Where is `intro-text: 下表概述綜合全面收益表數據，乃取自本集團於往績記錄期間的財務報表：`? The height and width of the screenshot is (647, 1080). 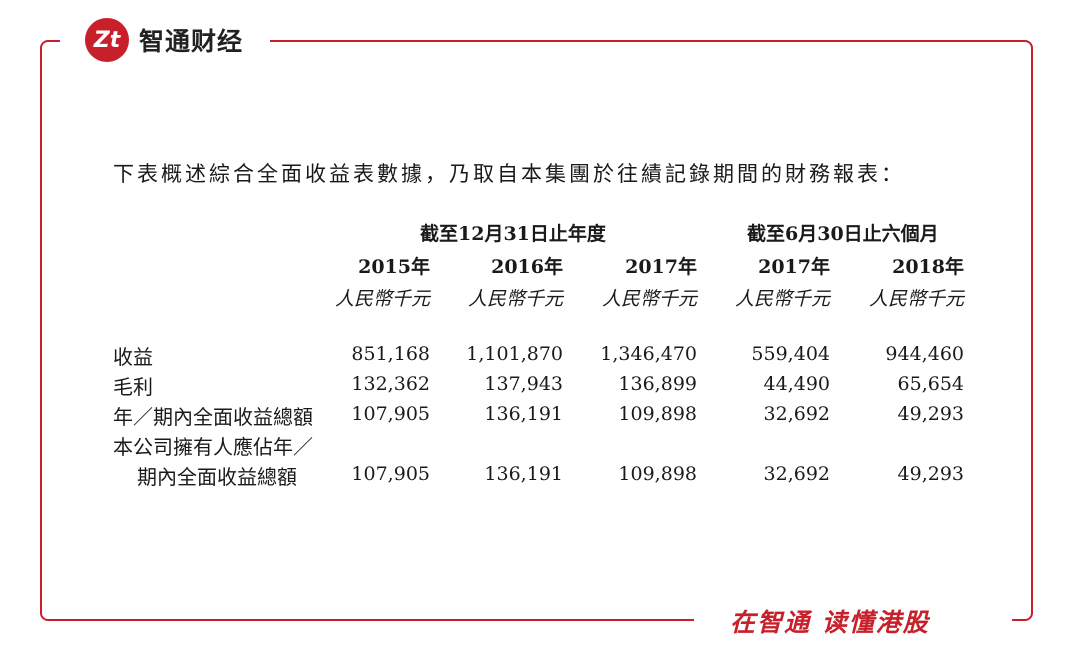
intro-text: 下表概述綜合全面收益表數據，乃取自本集團於往績記錄期間的財務報表： is located at coordinates (509, 174).